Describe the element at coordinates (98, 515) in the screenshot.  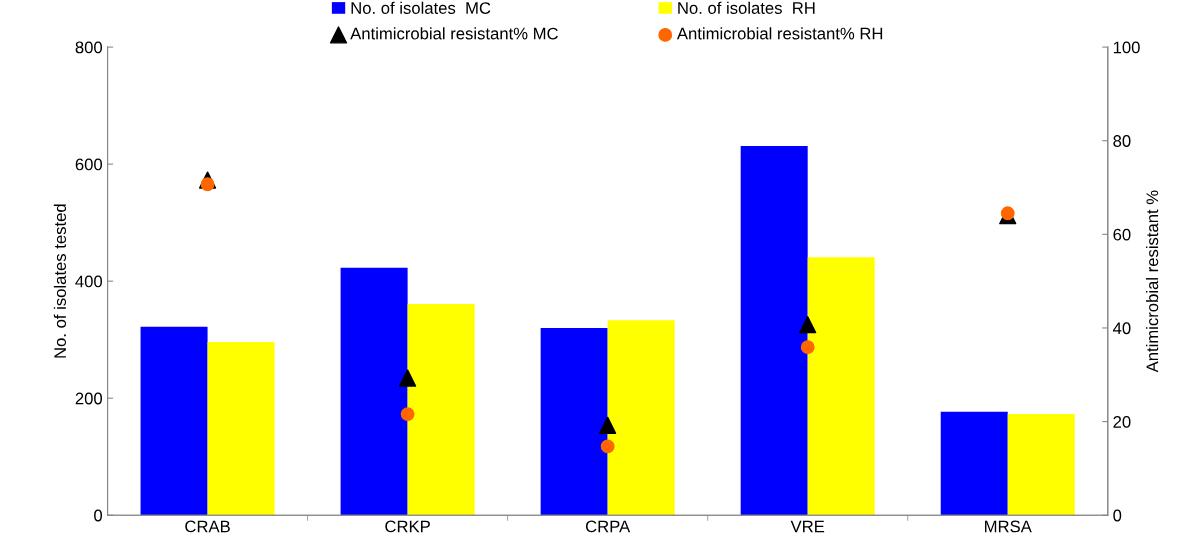
I see `y-tick-label: 0` at that location.